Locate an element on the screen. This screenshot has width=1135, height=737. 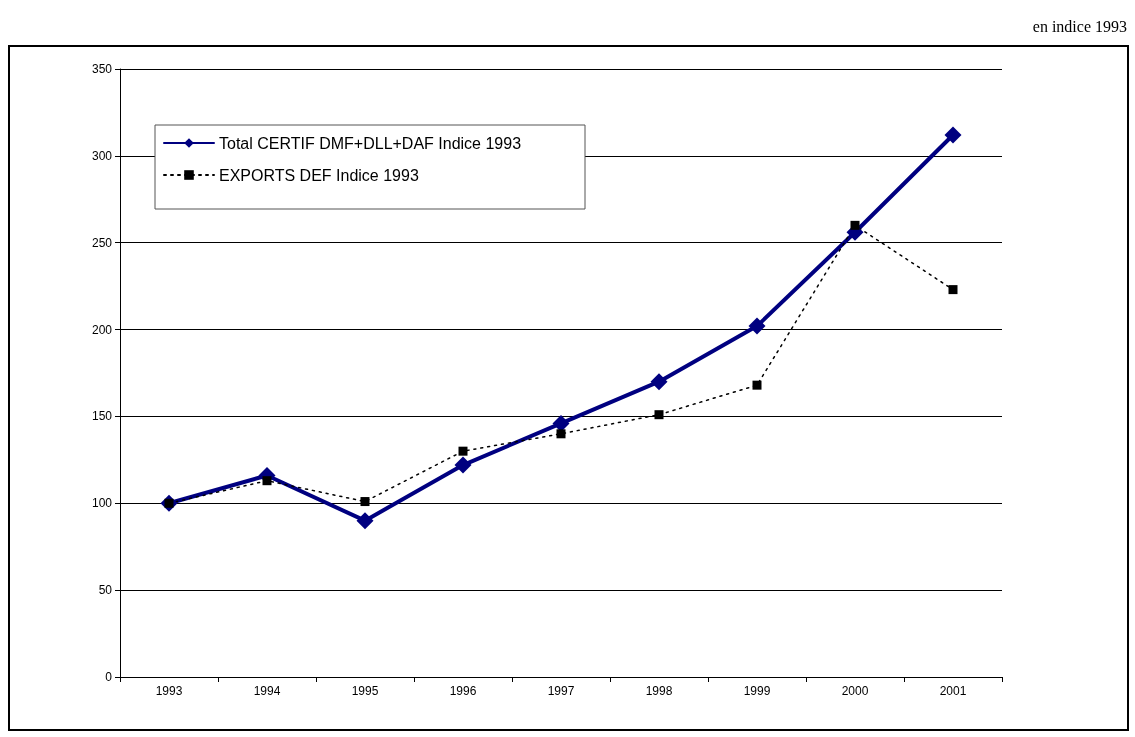
x-tick-label: 2001 is located at coordinates (953, 691).